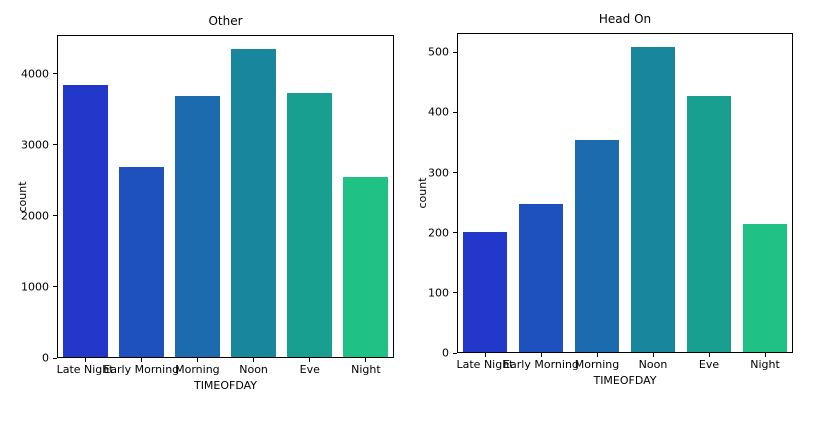 The height and width of the screenshot is (422, 824). What do you see at coordinates (438, 52) in the screenshot?
I see `y-tick-label: 500` at bounding box center [438, 52].